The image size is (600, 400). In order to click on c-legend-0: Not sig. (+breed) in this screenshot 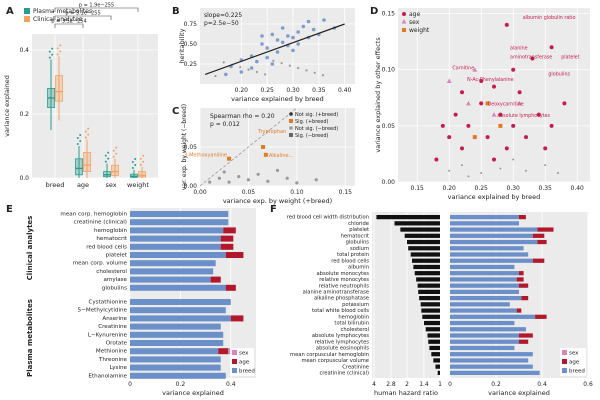, I will do `click(316, 115)`.